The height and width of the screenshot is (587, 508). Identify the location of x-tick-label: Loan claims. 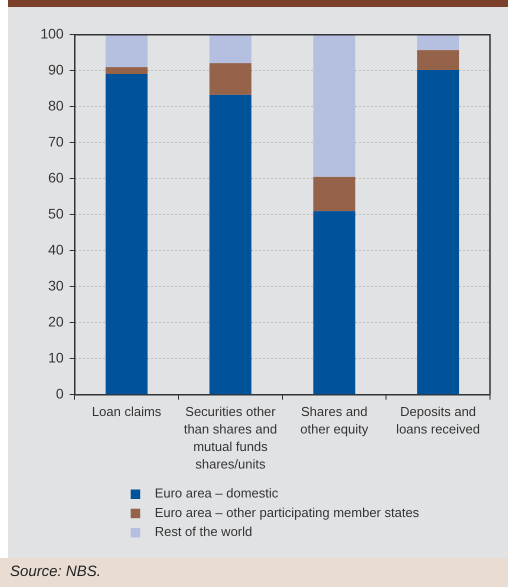
(127, 412).